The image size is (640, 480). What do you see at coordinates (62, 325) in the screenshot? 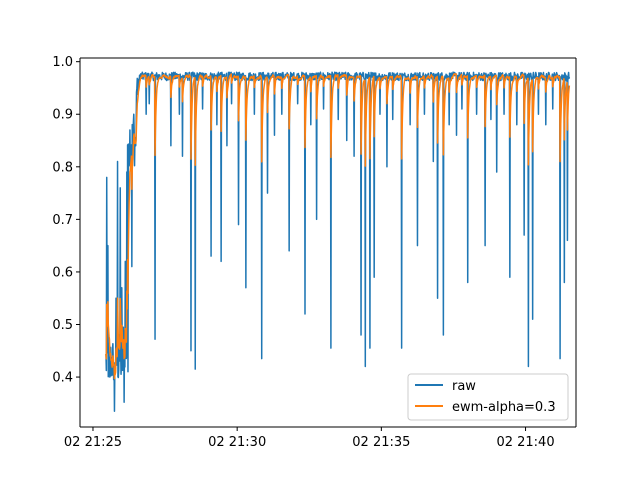
I see `y-tick-label-1: 0.5` at bounding box center [62, 325].